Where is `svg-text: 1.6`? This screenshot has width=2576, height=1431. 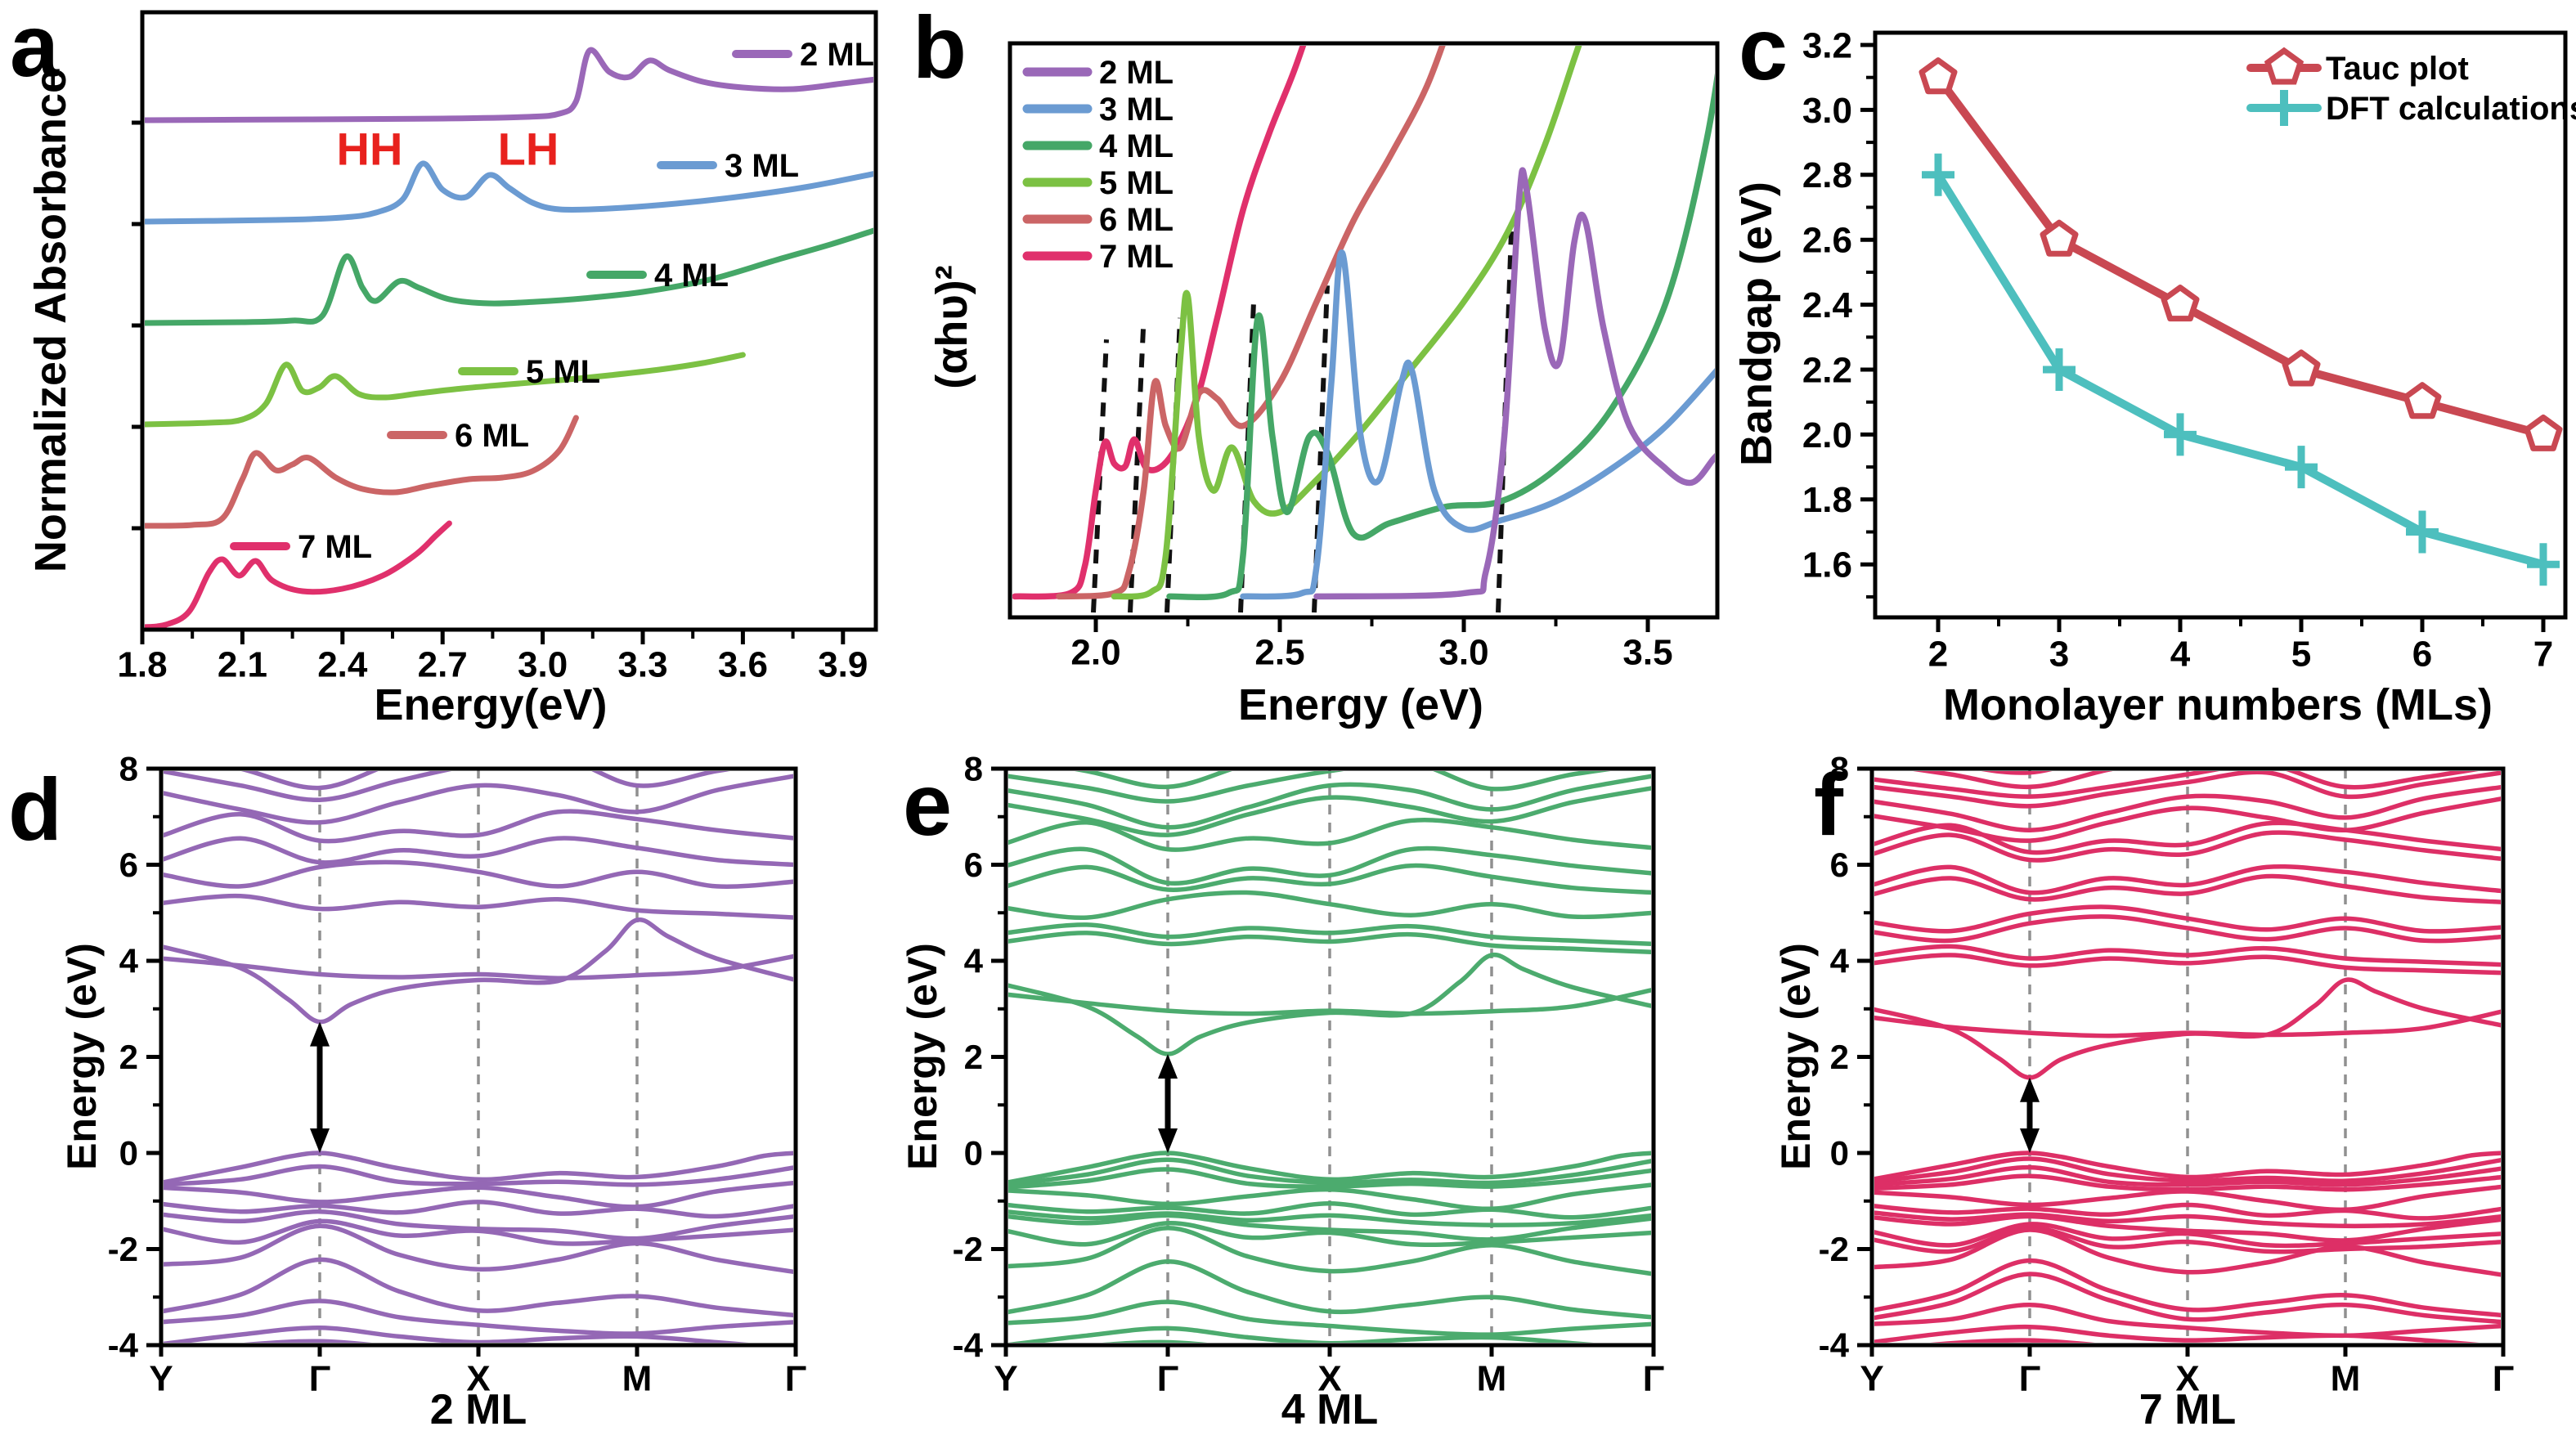
svg-text: 1.6 is located at coordinates (1827, 565).